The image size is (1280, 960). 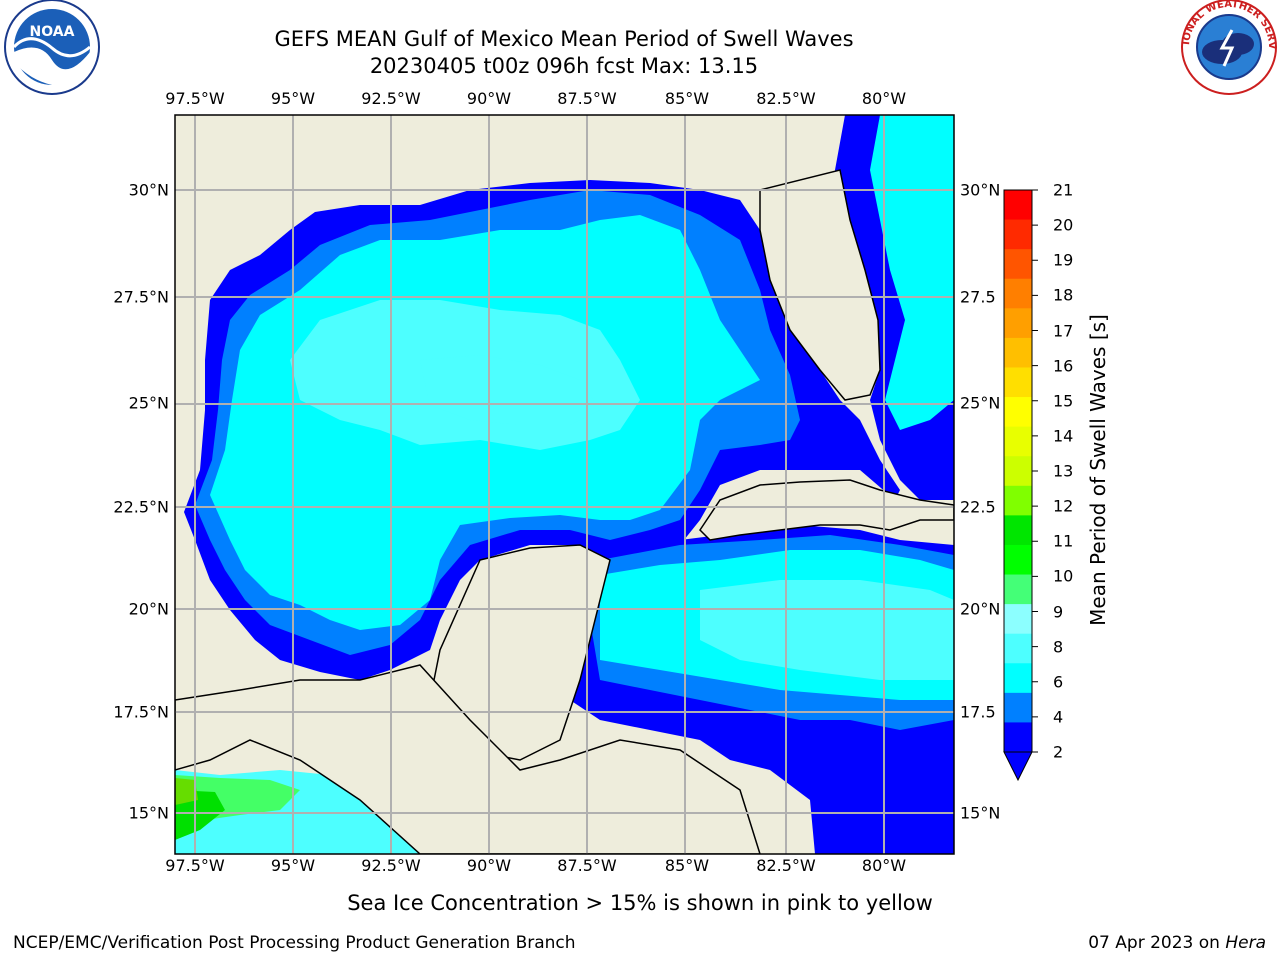 I want to click on lat-label-right: 20°N, so click(x=980, y=609).